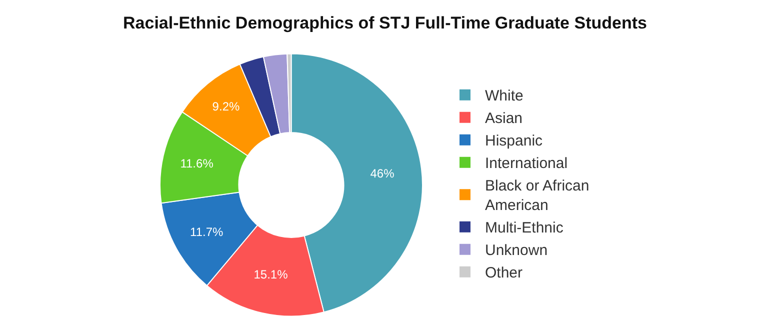 The image size is (770, 335). Describe the element at coordinates (516, 251) in the screenshot. I see `legend-label: Unknown` at that location.